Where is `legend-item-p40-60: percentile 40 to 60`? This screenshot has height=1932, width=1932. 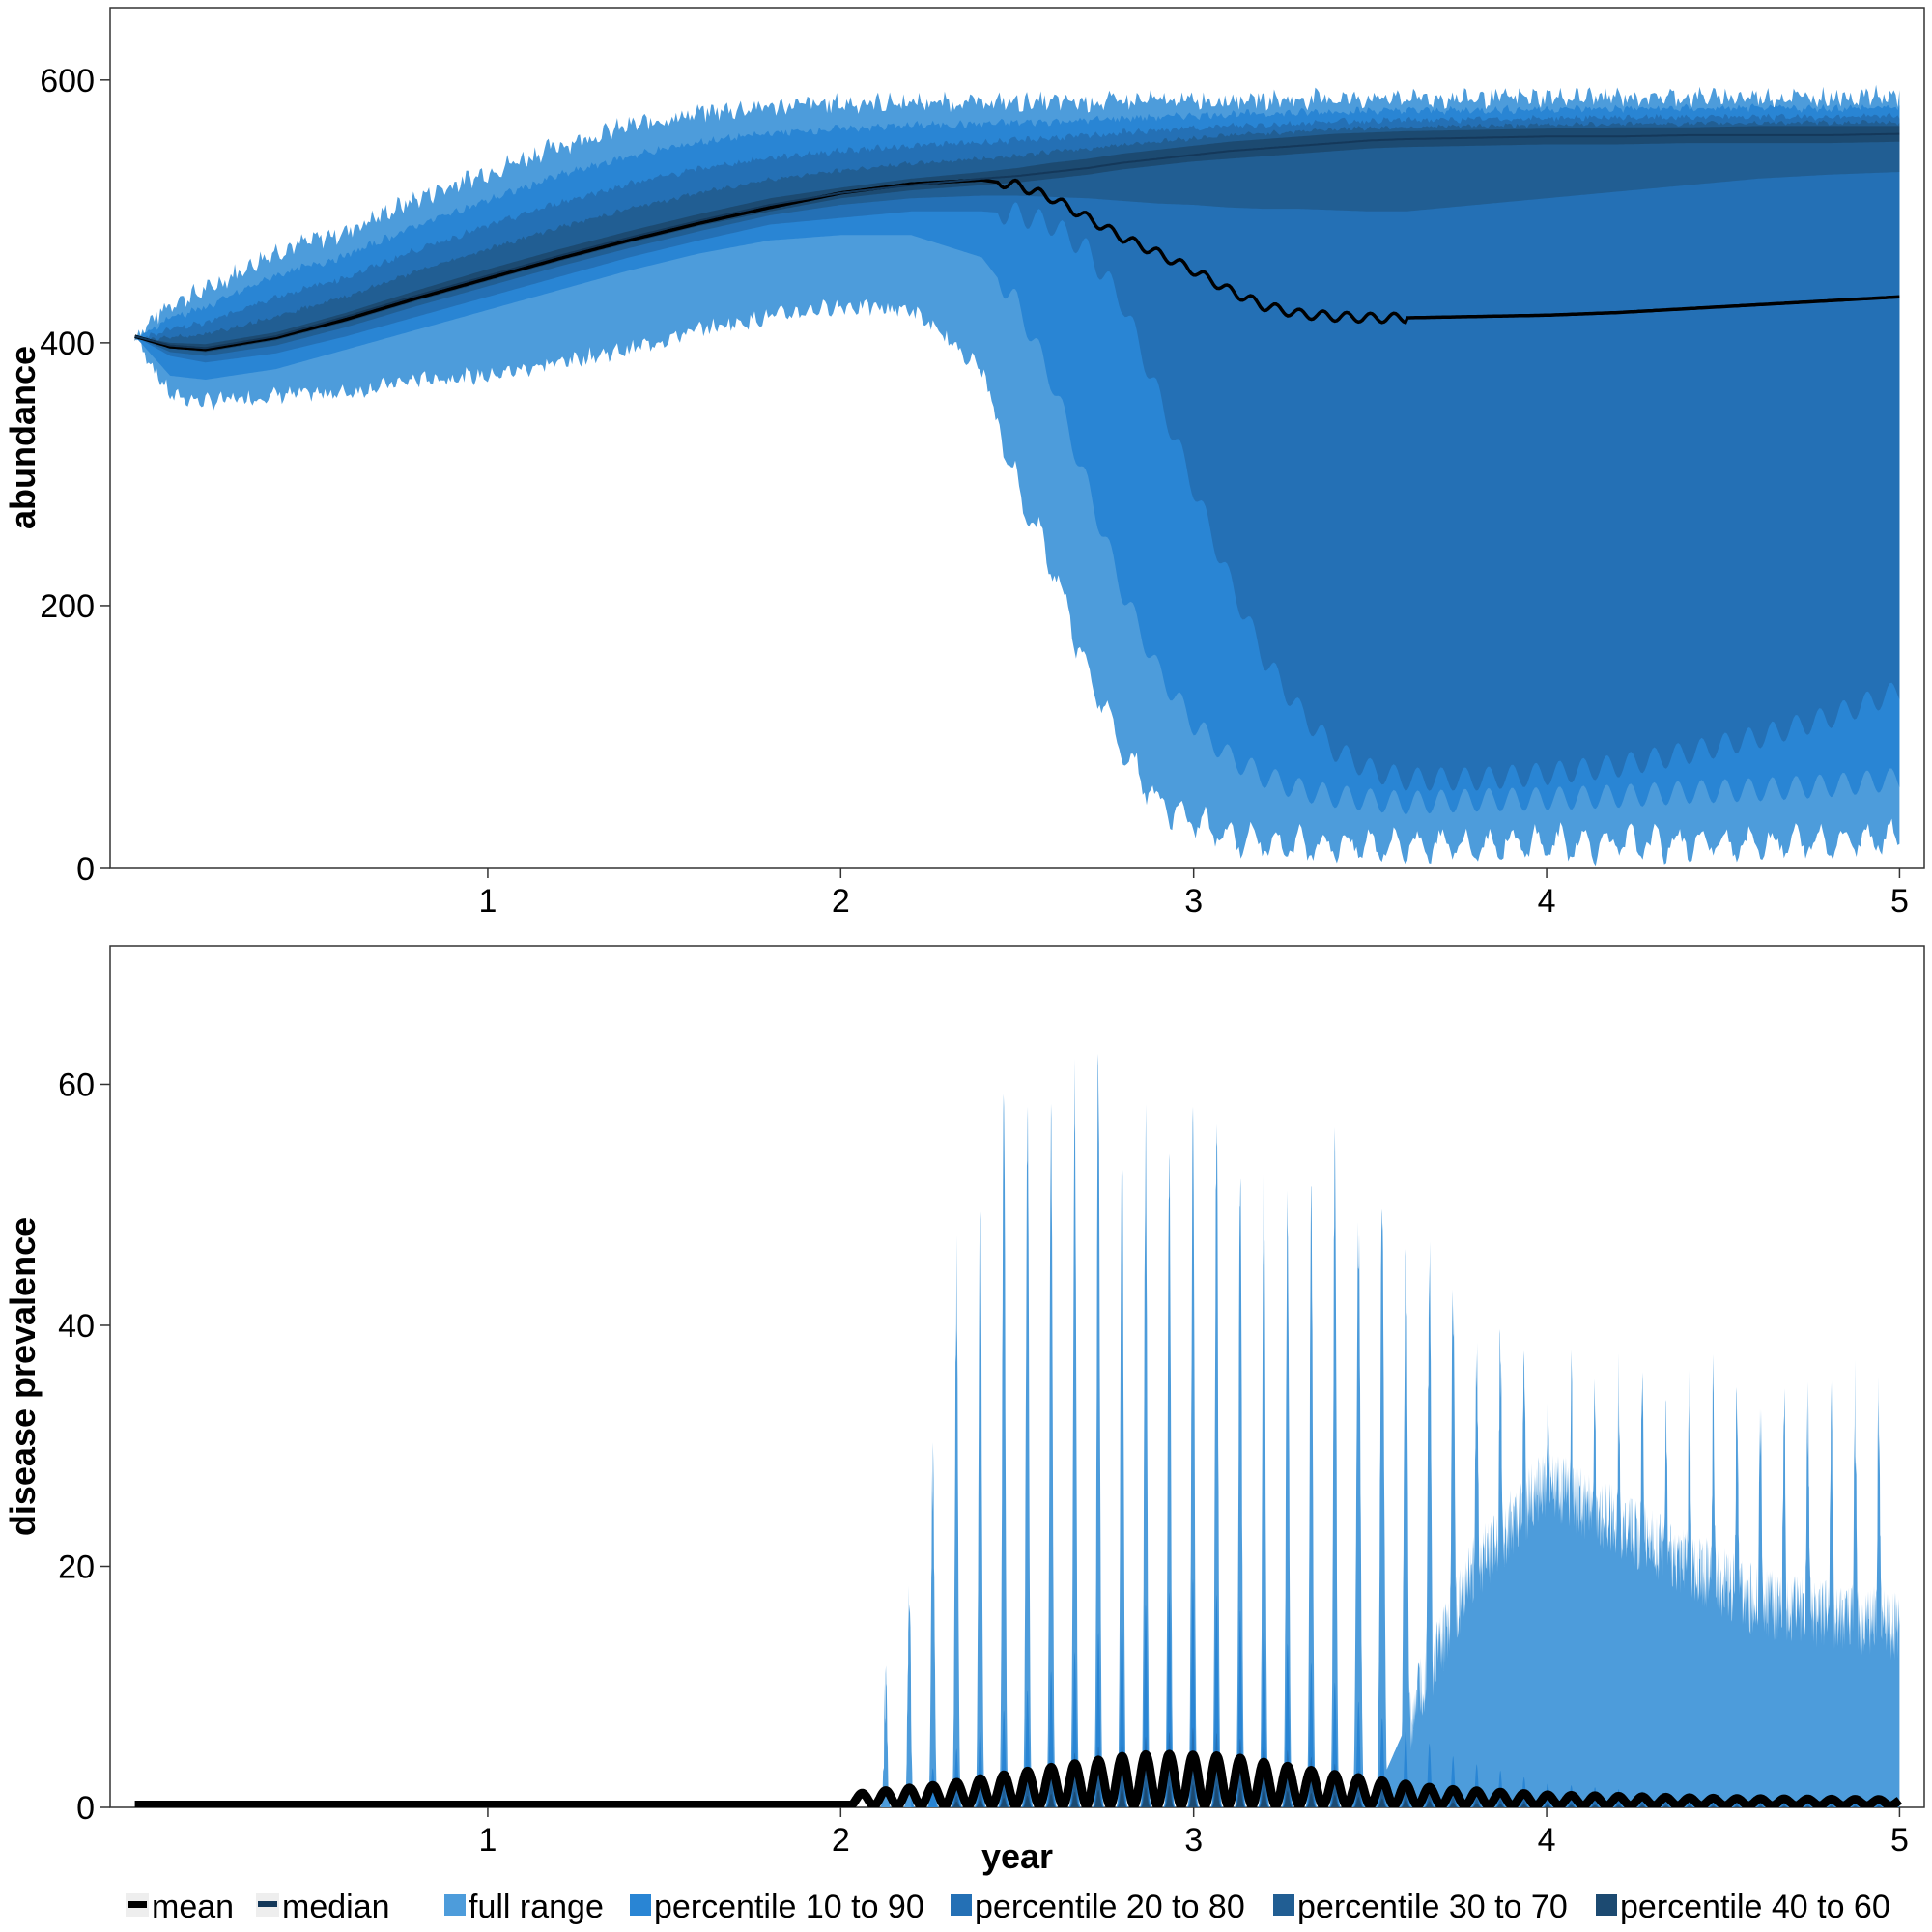
legend-item-p40-60: percentile 40 to 60 is located at coordinates (1743, 1907).